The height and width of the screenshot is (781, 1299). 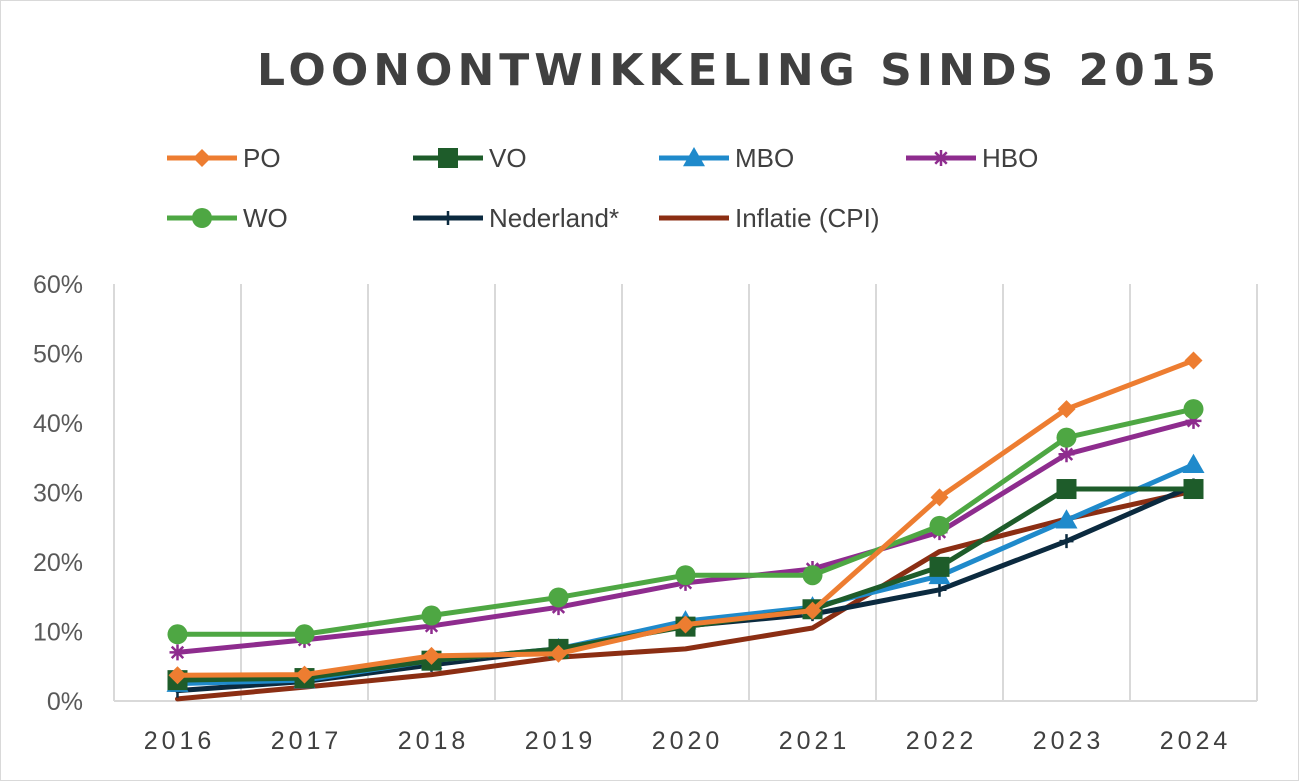 What do you see at coordinates (470, 158) in the screenshot?
I see `legend-item: VO` at bounding box center [470, 158].